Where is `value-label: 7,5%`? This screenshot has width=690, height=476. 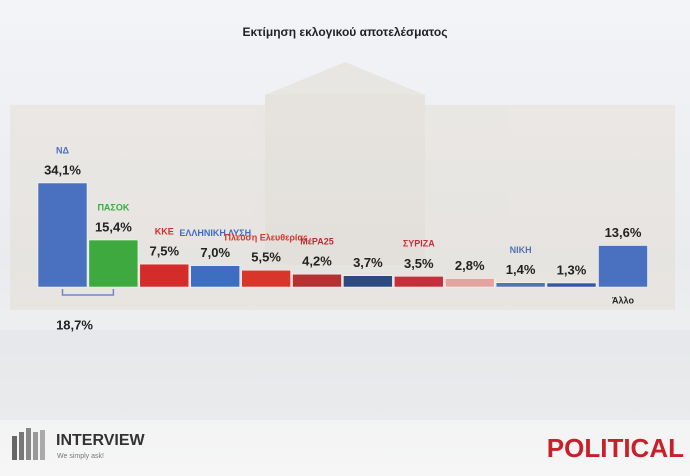 value-label: 7,5% is located at coordinates (164, 251).